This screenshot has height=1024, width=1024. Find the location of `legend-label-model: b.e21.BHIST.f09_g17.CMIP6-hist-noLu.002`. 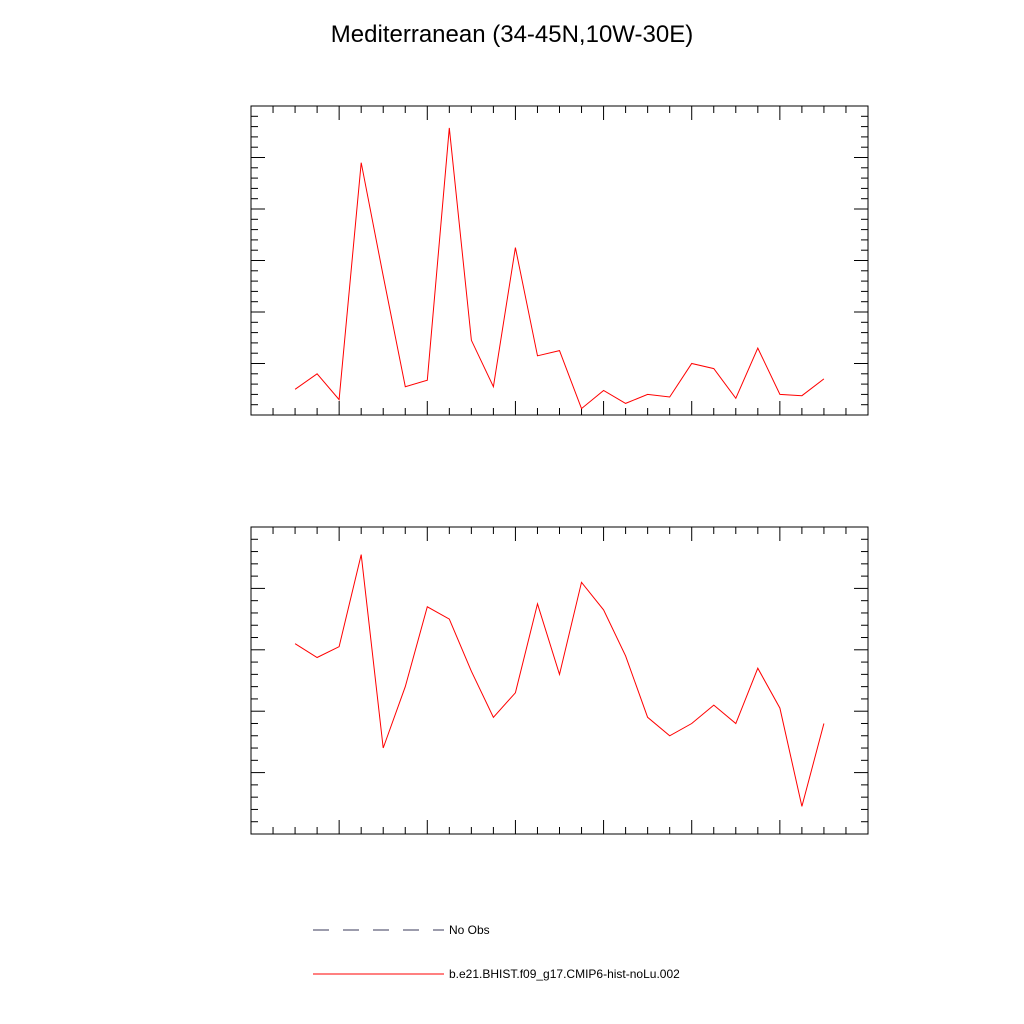

legend-label-model: b.e21.BHIST.f09_g17.CMIP6-hist-noLu.002 is located at coordinates (564, 974).